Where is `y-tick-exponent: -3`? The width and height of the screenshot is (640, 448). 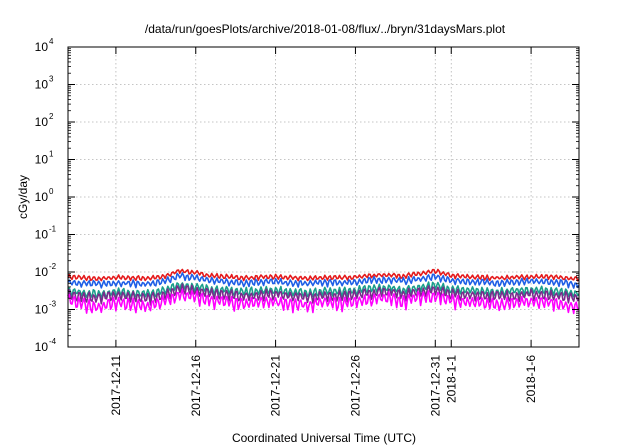 y-tick-exponent: -3 is located at coordinates (53, 304).